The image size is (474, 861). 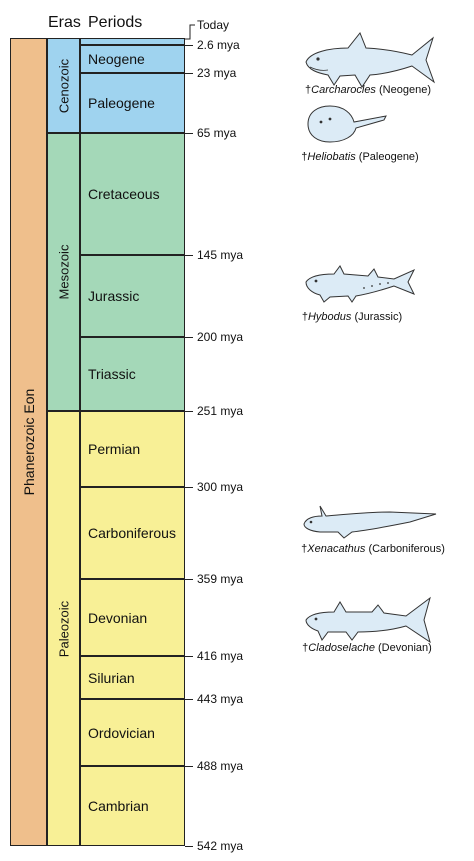 I want to click on era-mesozoic: Mesozoic, so click(x=63, y=272).